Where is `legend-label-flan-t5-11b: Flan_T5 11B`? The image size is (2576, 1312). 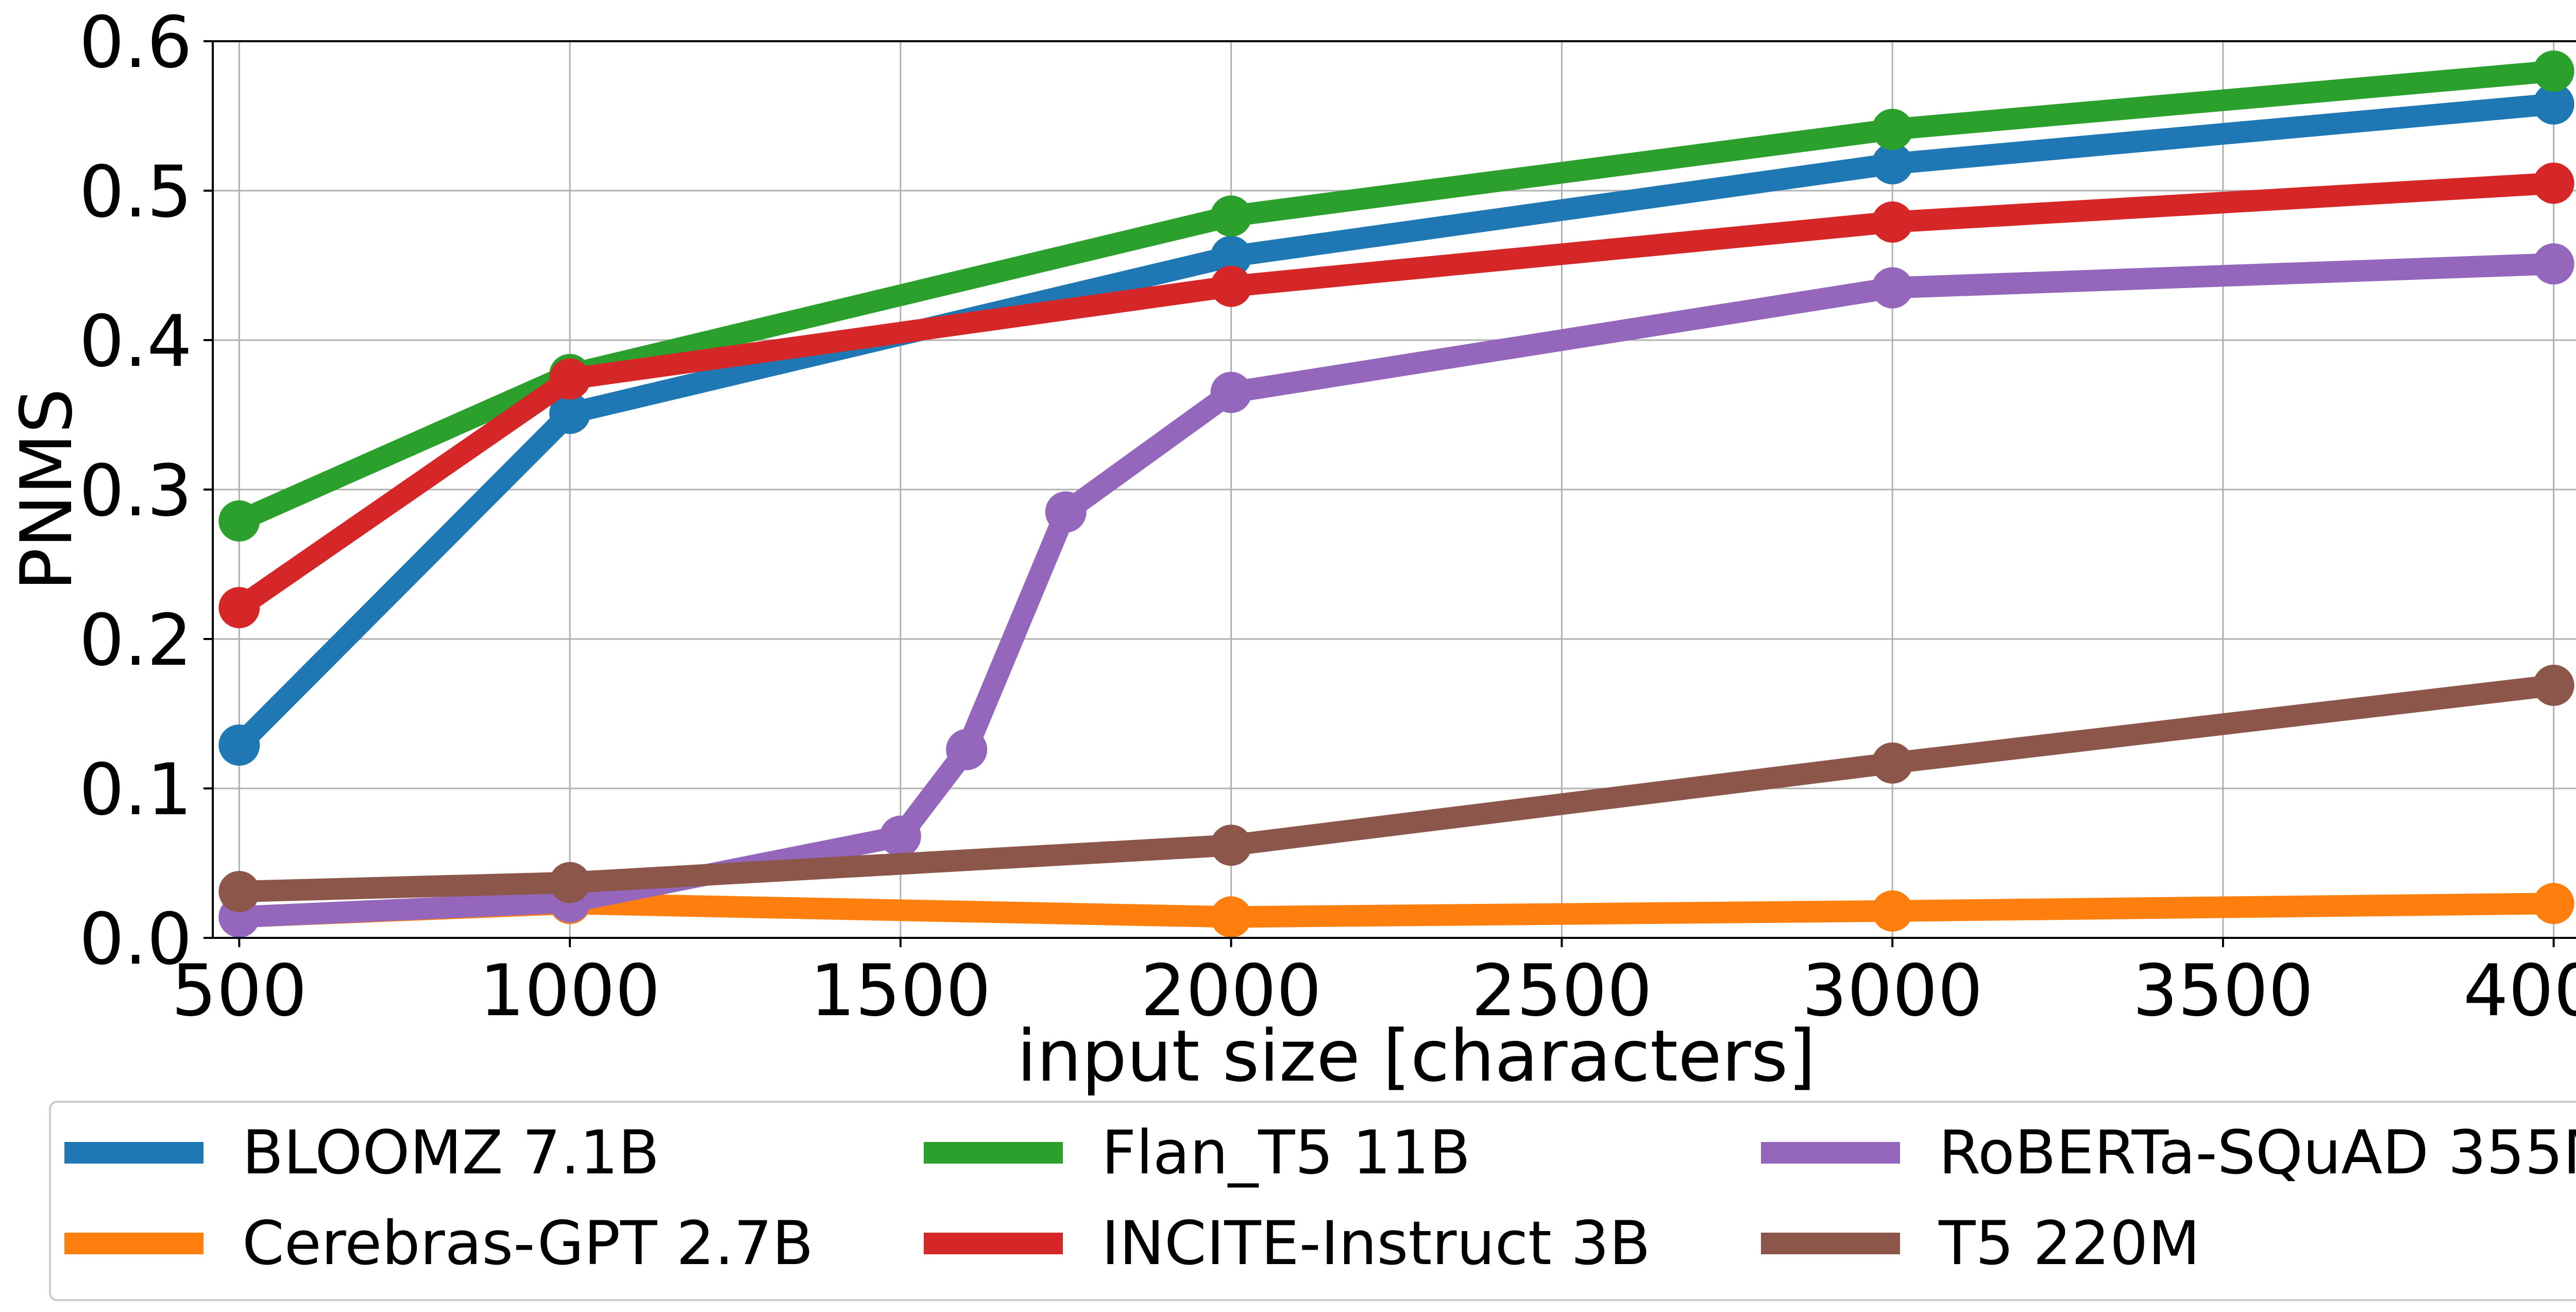 legend-label-flan-t5-11b: Flan_T5 11B is located at coordinates (1285, 1152).